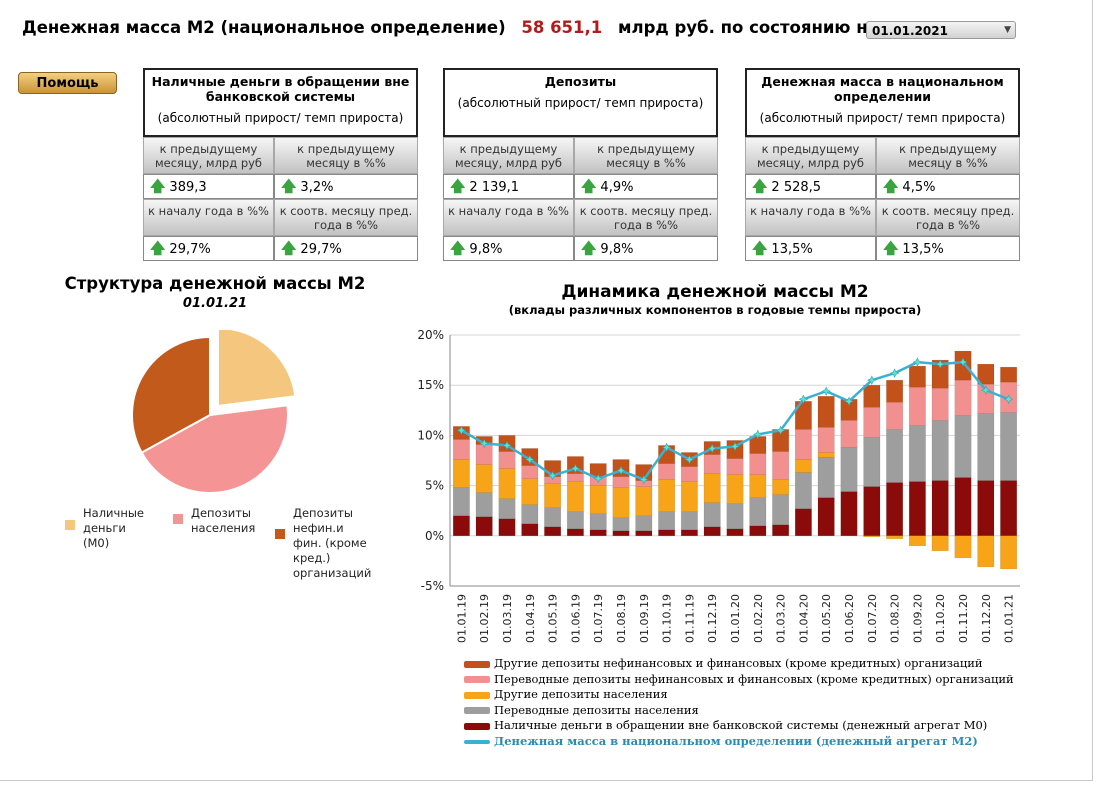 The height and width of the screenshot is (790, 1098). What do you see at coordinates (346, 186) in the screenshot?
I see `panel-value: 🡅 3,2%` at bounding box center [346, 186].